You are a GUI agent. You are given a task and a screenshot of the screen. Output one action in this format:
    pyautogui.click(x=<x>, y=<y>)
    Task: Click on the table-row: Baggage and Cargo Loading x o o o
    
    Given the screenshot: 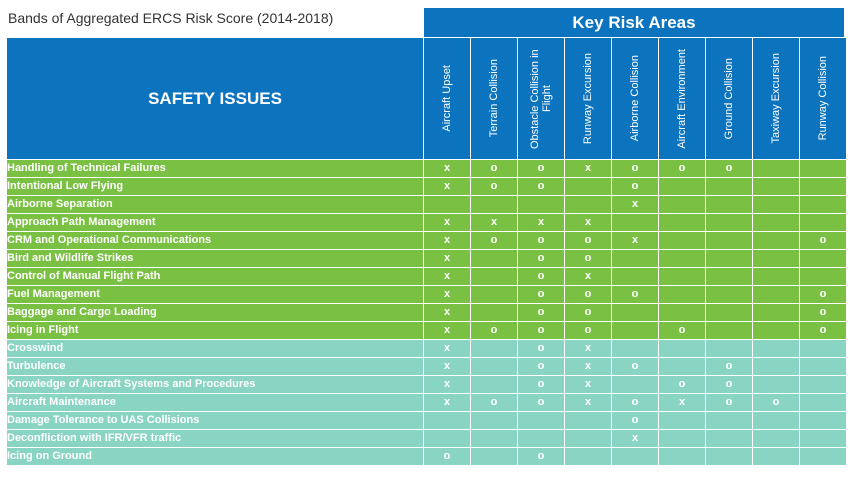 What is the action you would take?
    pyautogui.click(x=426, y=312)
    